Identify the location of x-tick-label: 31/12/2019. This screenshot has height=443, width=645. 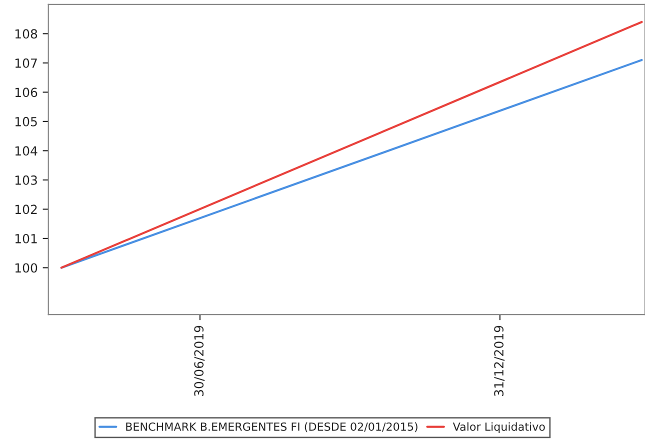
(499, 361).